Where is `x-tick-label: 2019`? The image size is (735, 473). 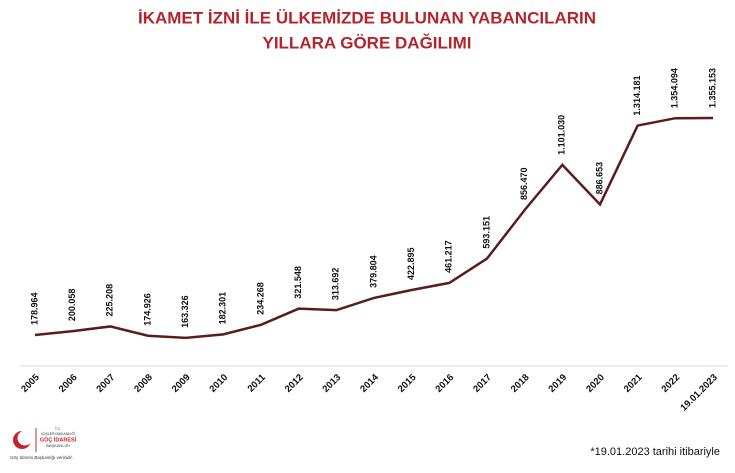
x-tick-label: 2019 is located at coordinates (558, 383).